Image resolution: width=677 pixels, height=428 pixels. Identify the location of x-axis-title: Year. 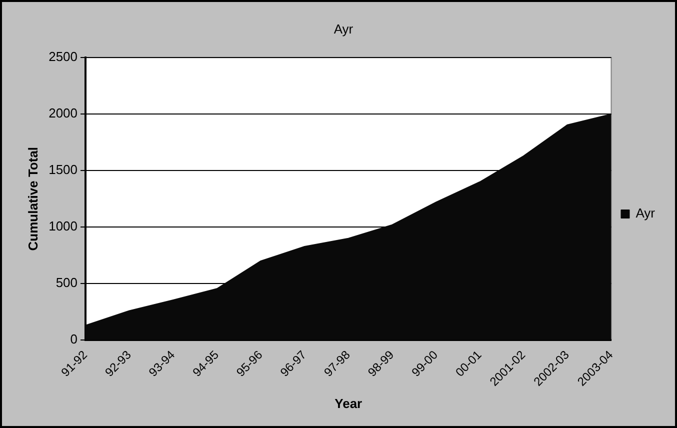
(348, 403).